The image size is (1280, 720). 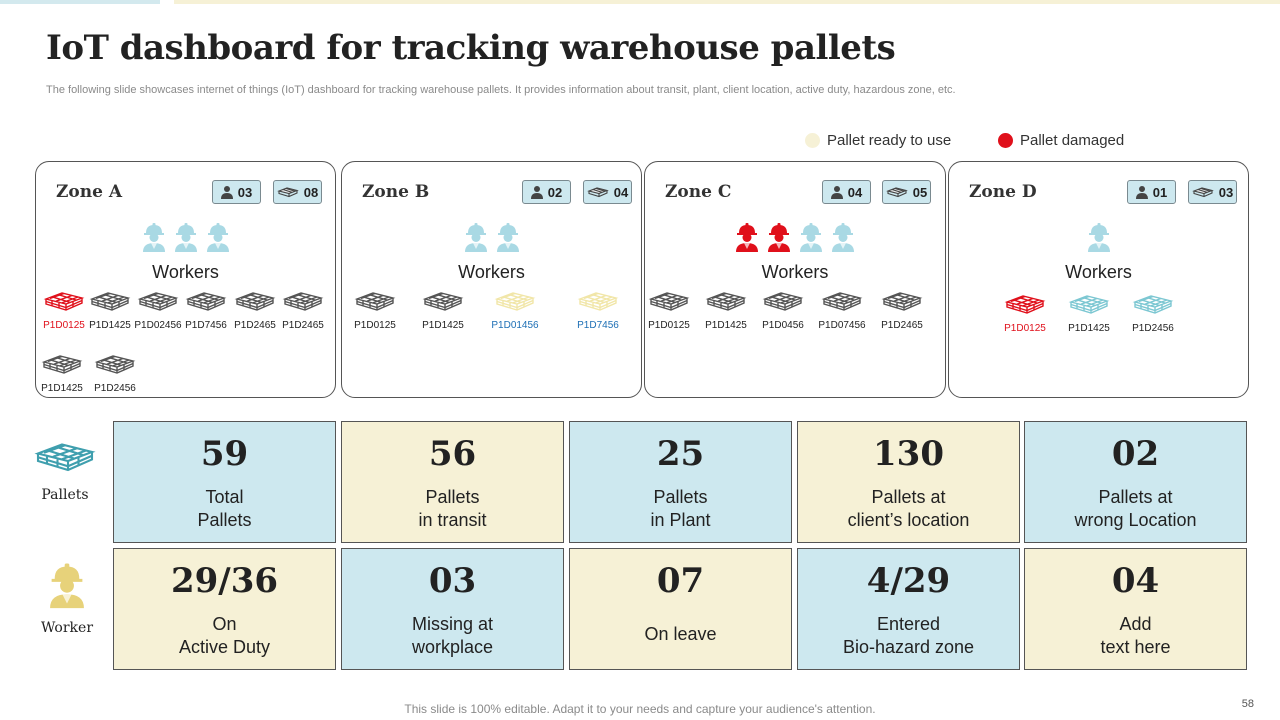 I want to click on pallet-item: P1D07456, so click(x=842, y=310).